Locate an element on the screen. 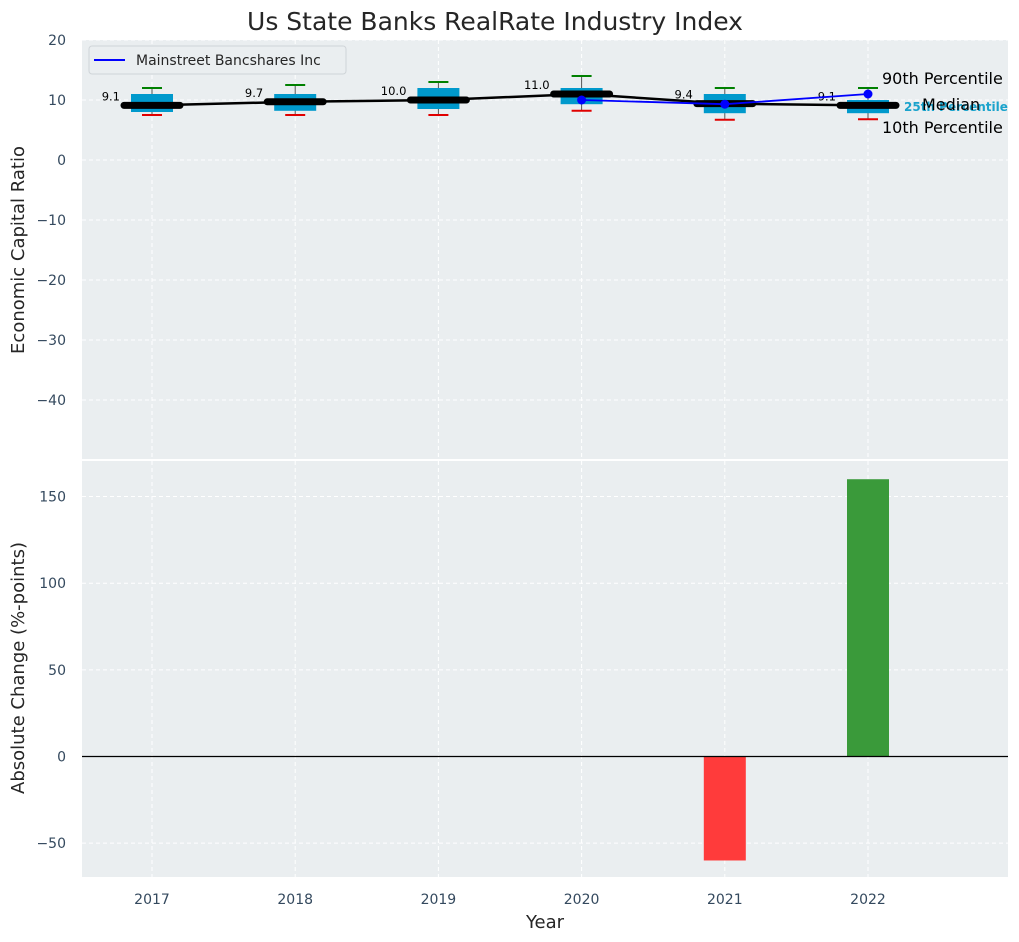  bottom-y-tick-label: 50 is located at coordinates (57, 671).